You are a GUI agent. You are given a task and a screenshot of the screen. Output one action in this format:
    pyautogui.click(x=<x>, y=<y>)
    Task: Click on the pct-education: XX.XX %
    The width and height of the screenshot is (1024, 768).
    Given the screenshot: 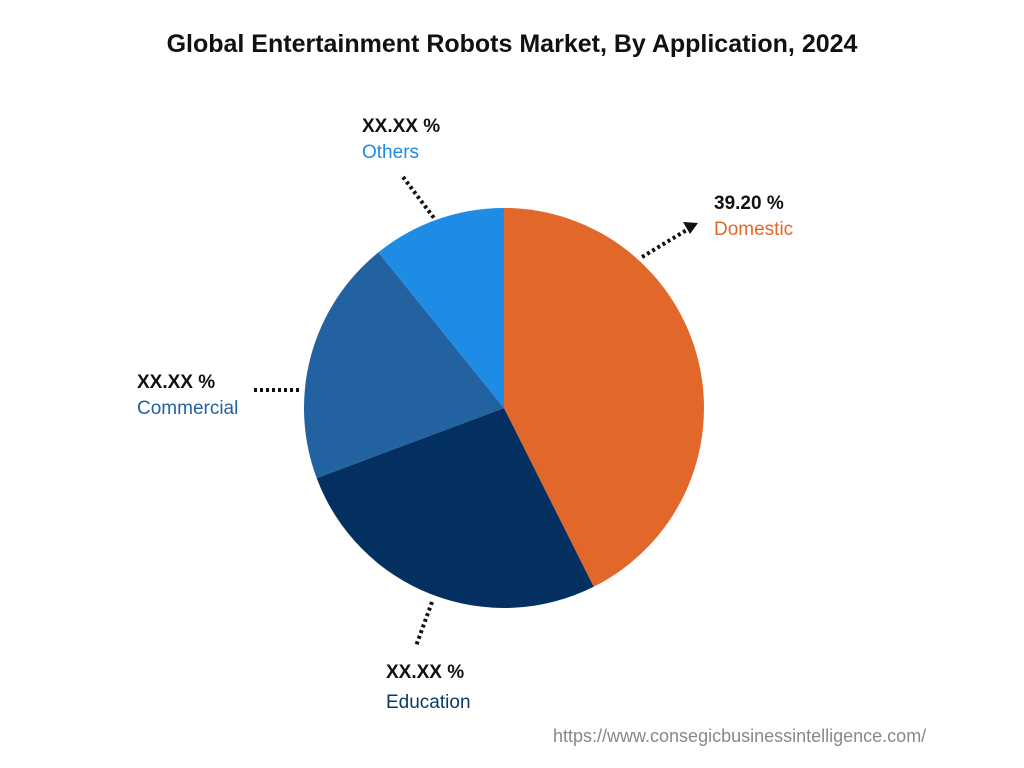 What is the action you would take?
    pyautogui.click(x=425, y=672)
    